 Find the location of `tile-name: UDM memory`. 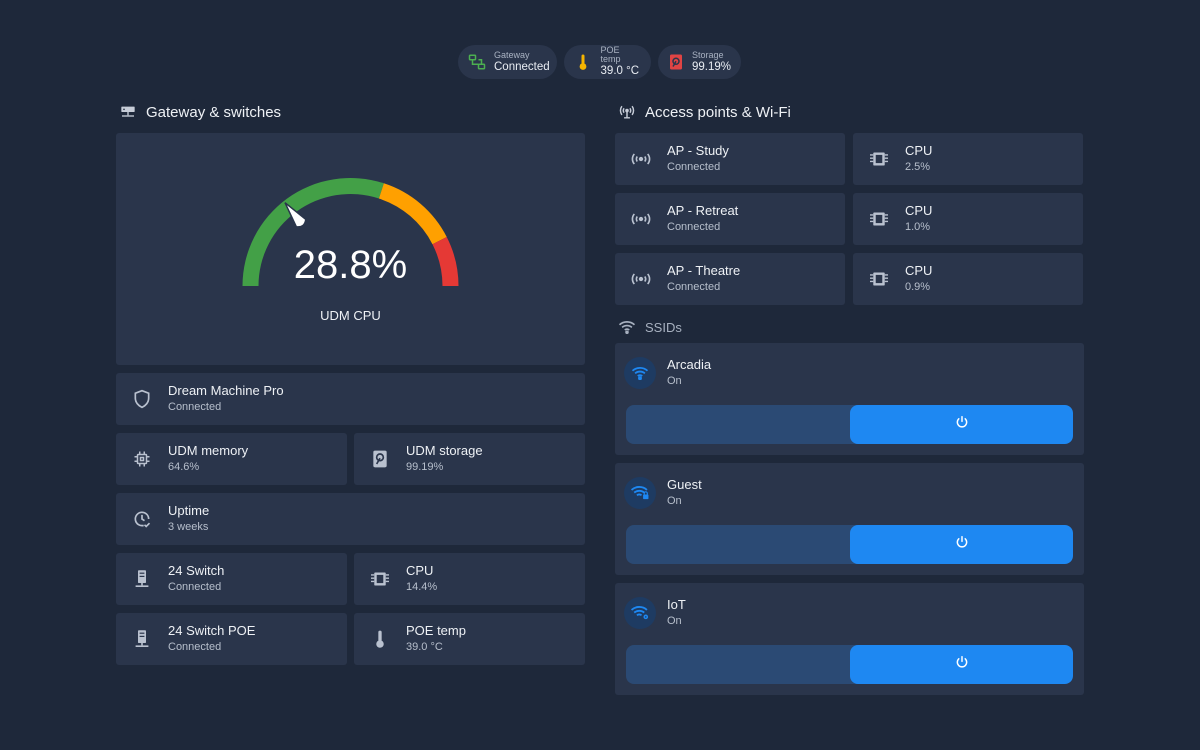

tile-name: UDM memory is located at coordinates (208, 450).